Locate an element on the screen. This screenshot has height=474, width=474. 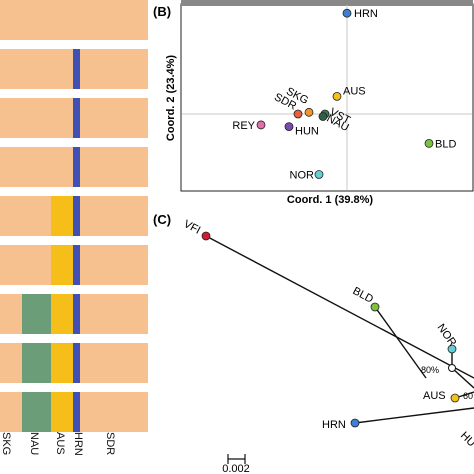
label-nor: NOR is located at coordinates (447, 335).